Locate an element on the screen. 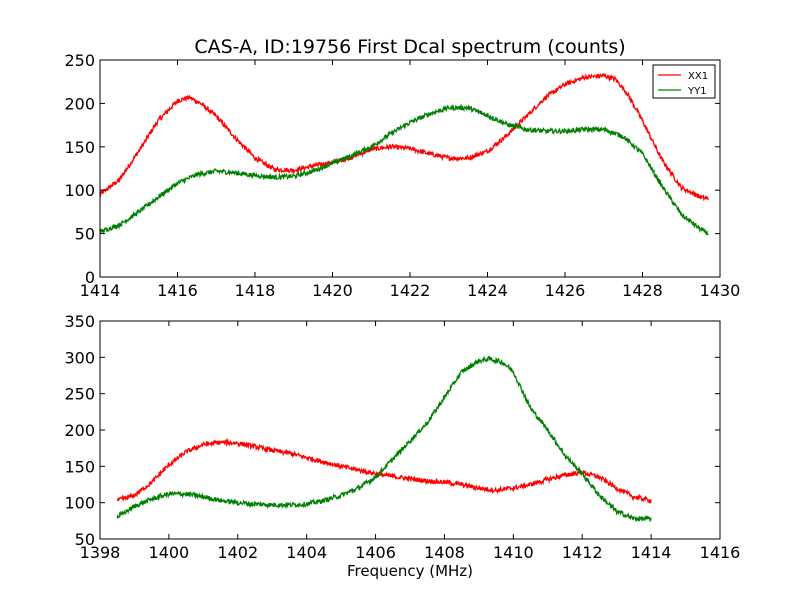  x-tick-label: 1412 is located at coordinates (582, 552).